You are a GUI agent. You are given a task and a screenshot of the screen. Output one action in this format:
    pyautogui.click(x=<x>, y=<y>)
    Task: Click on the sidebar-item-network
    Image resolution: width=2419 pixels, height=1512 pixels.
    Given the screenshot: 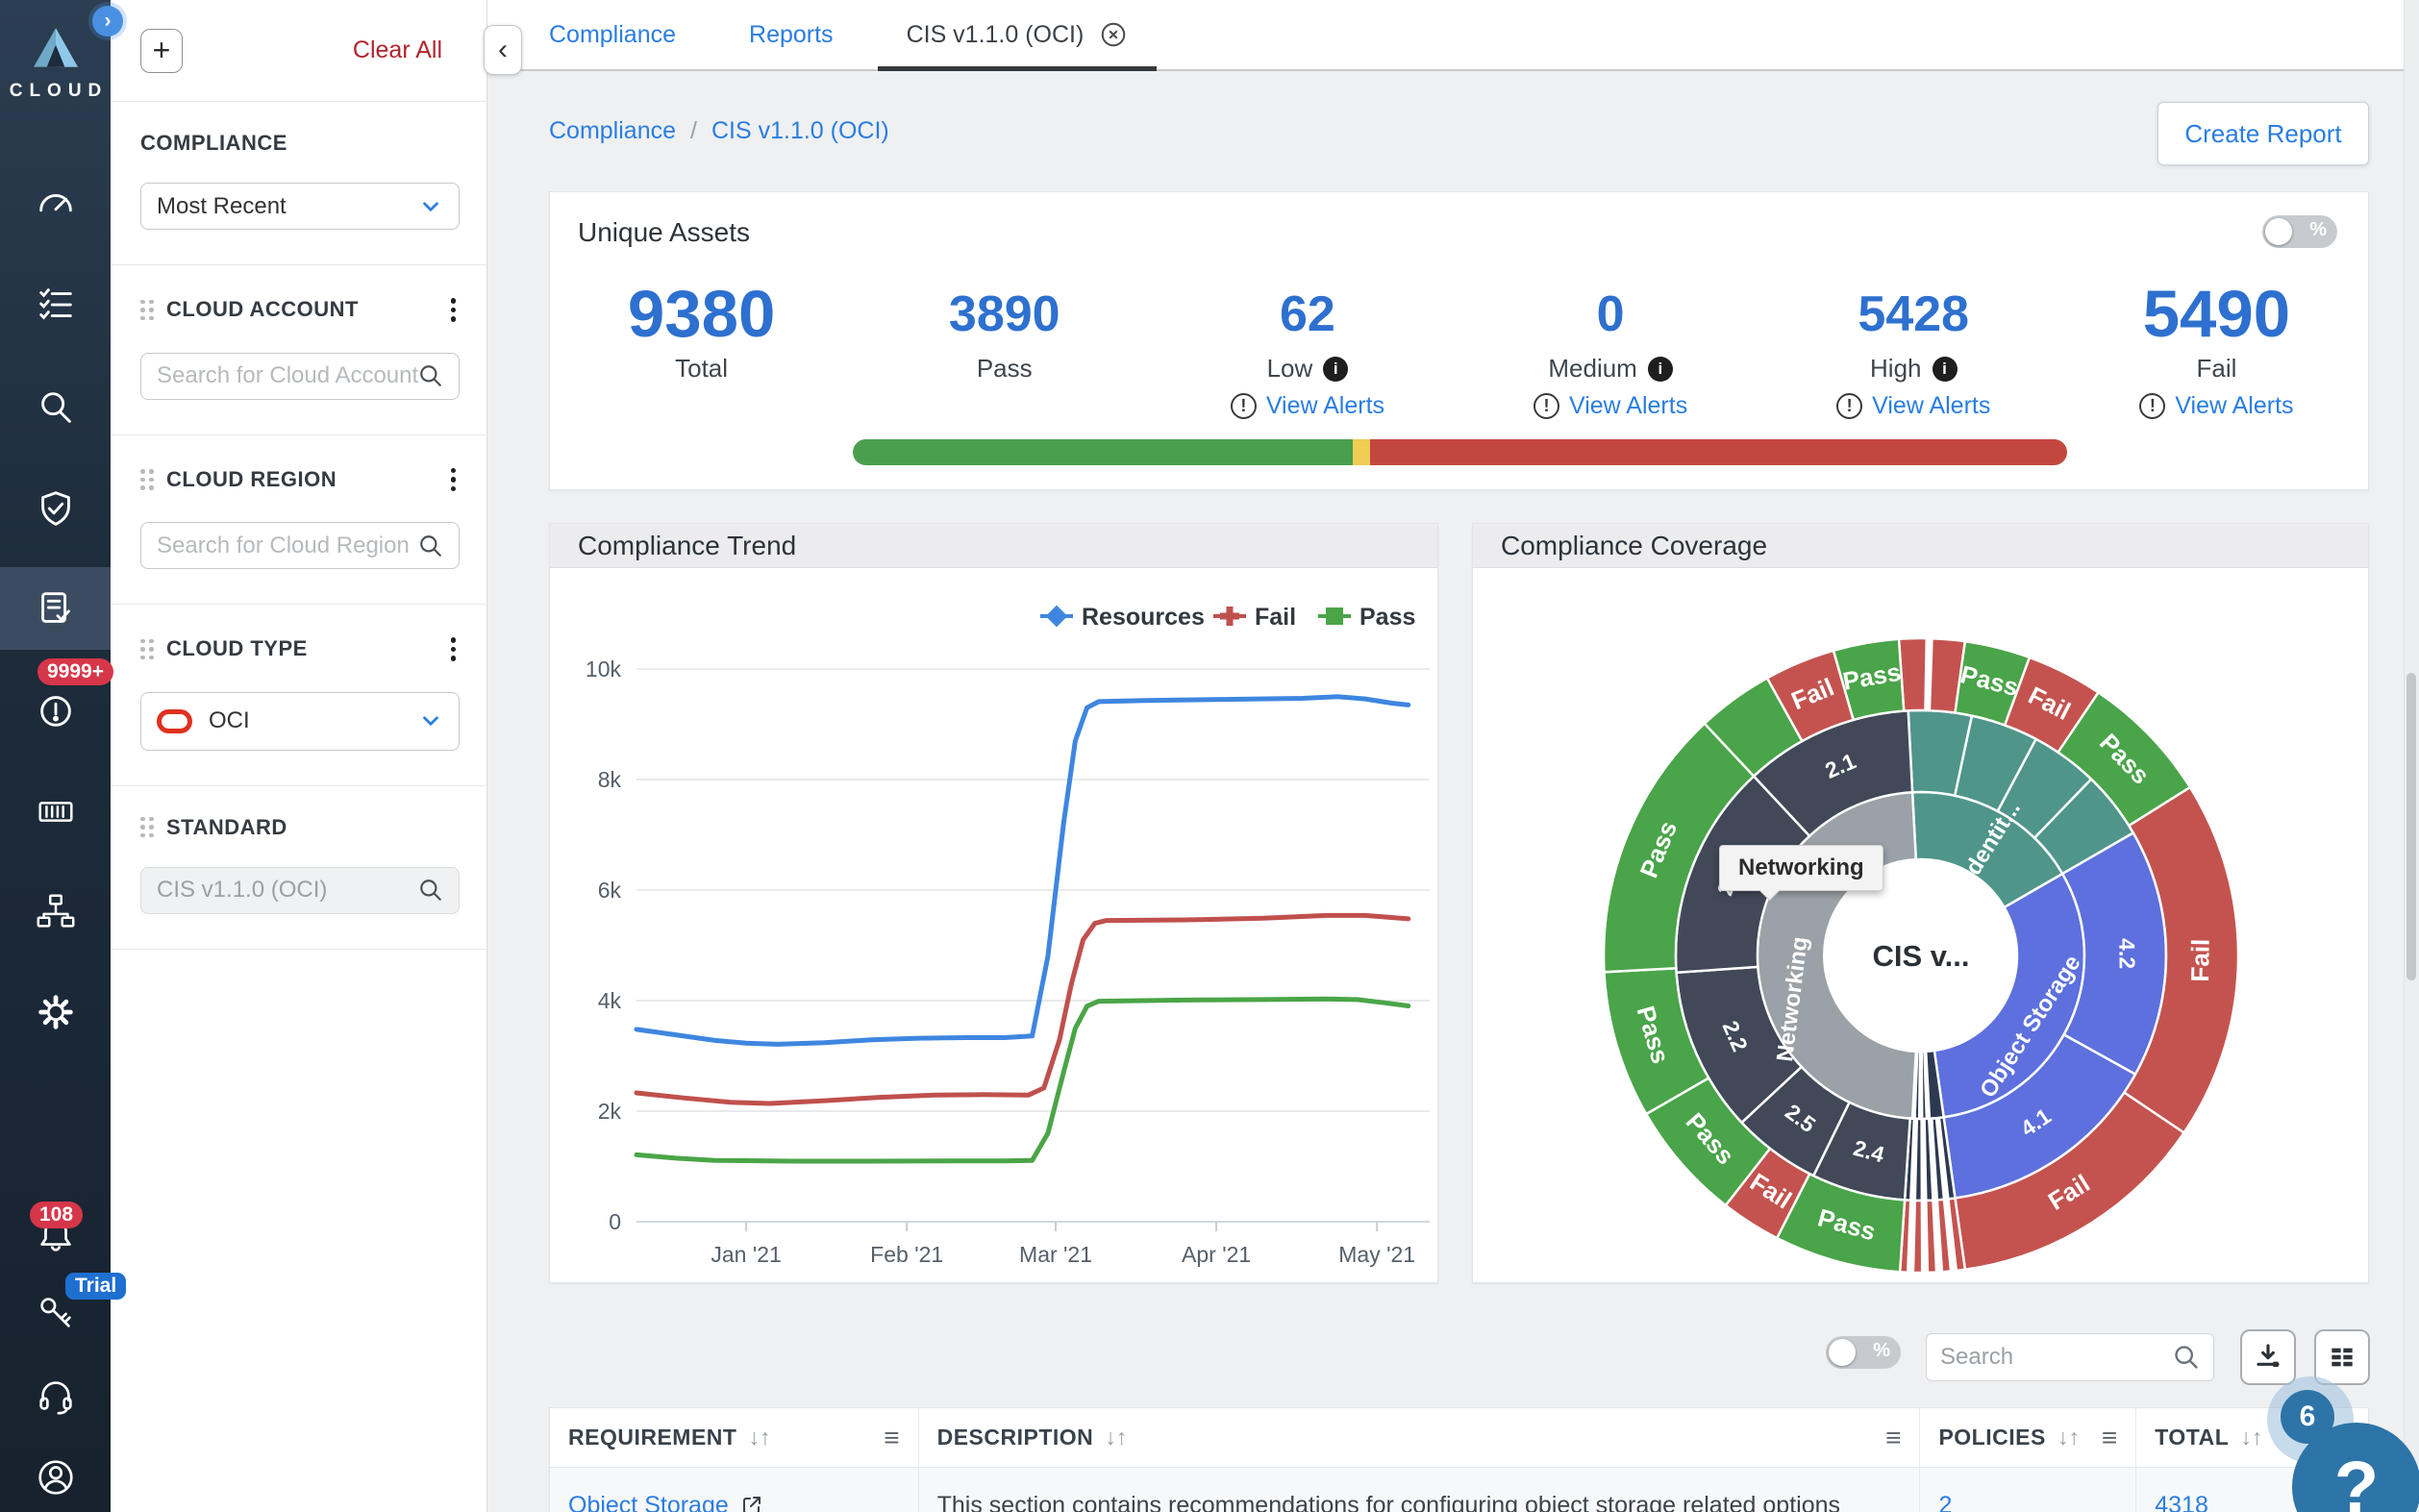 What is the action you would take?
    pyautogui.click(x=56, y=911)
    